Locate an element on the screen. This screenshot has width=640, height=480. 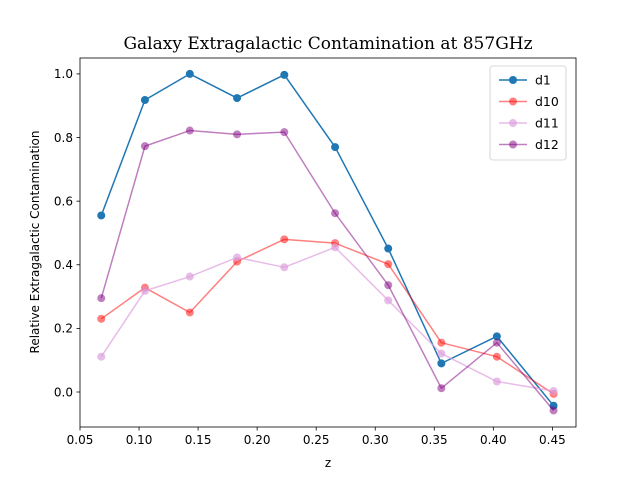
legend-entry-d11: d11 is located at coordinates (529, 123).